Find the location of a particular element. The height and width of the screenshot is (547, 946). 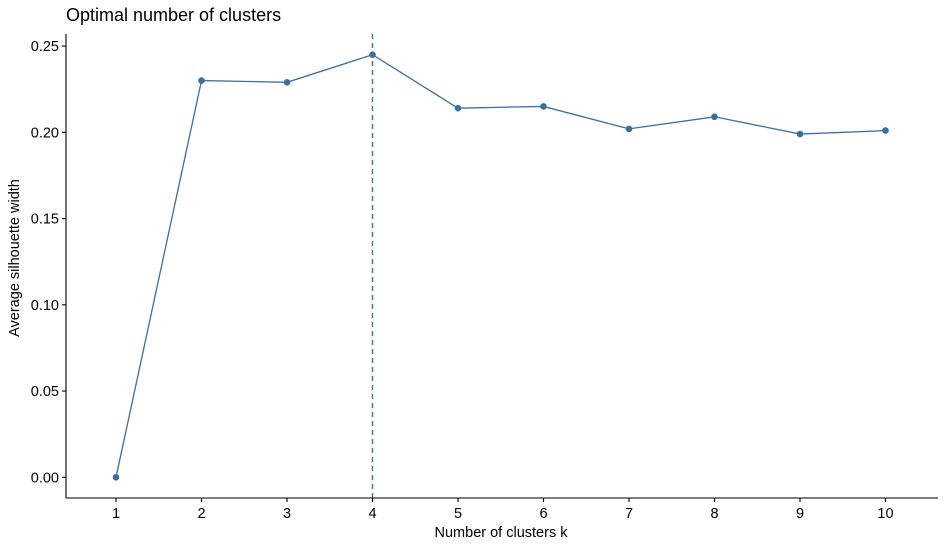

y-tick-label: 0.15 is located at coordinates (45, 220).